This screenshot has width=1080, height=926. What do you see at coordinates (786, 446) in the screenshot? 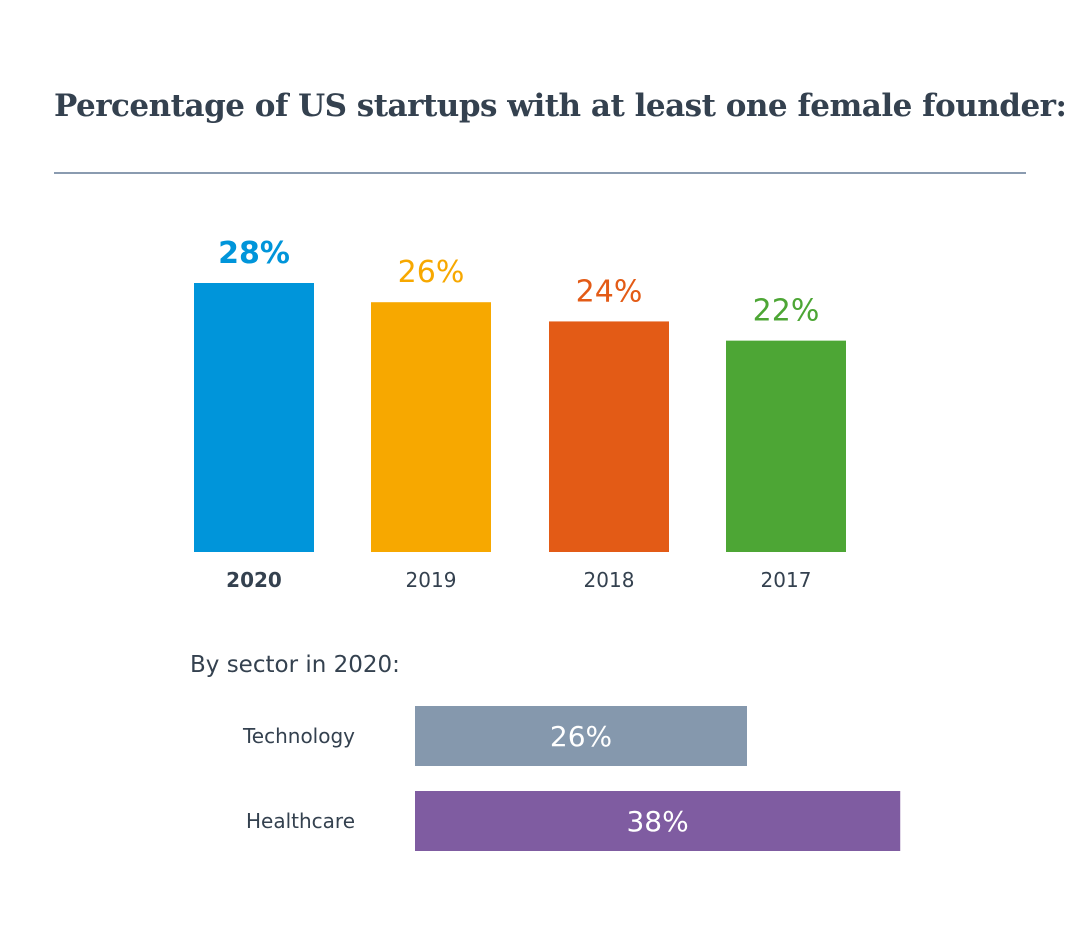
I see `bar-2017` at bounding box center [786, 446].